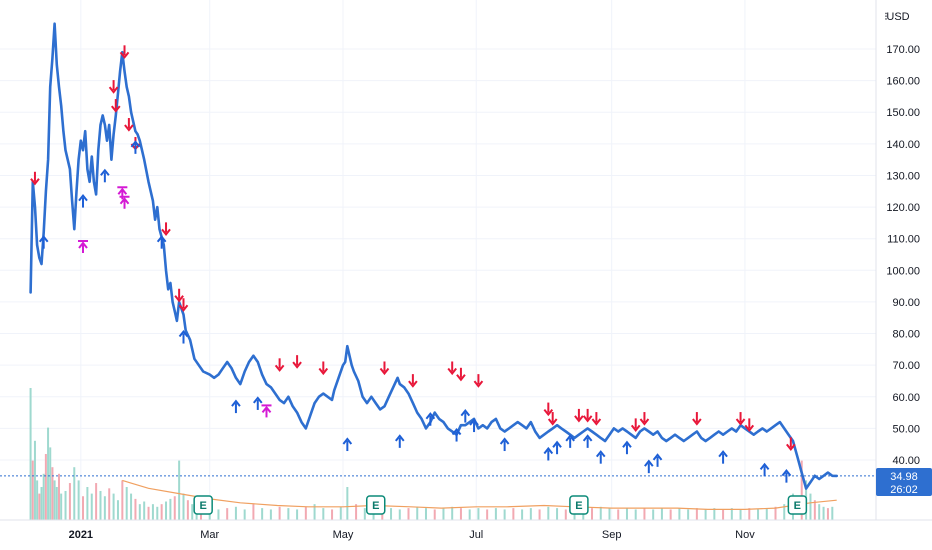 The image size is (932, 550). Describe the element at coordinates (903, 208) in the screenshot. I see `price-tick-label: 120.00` at that location.